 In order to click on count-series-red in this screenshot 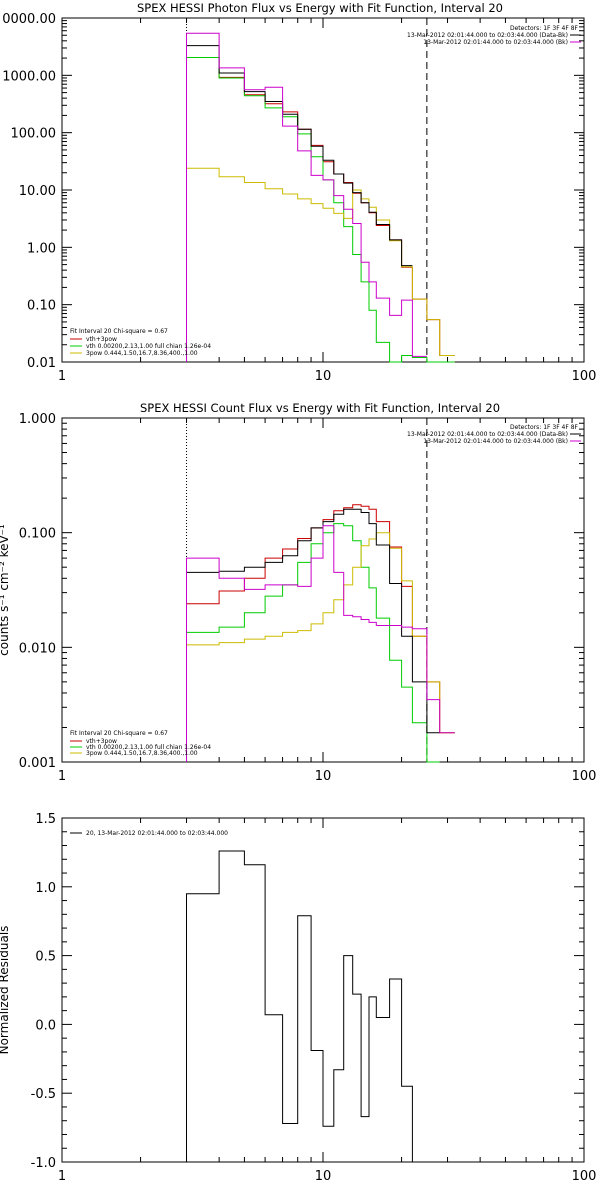, I will do `click(320, 633)`.